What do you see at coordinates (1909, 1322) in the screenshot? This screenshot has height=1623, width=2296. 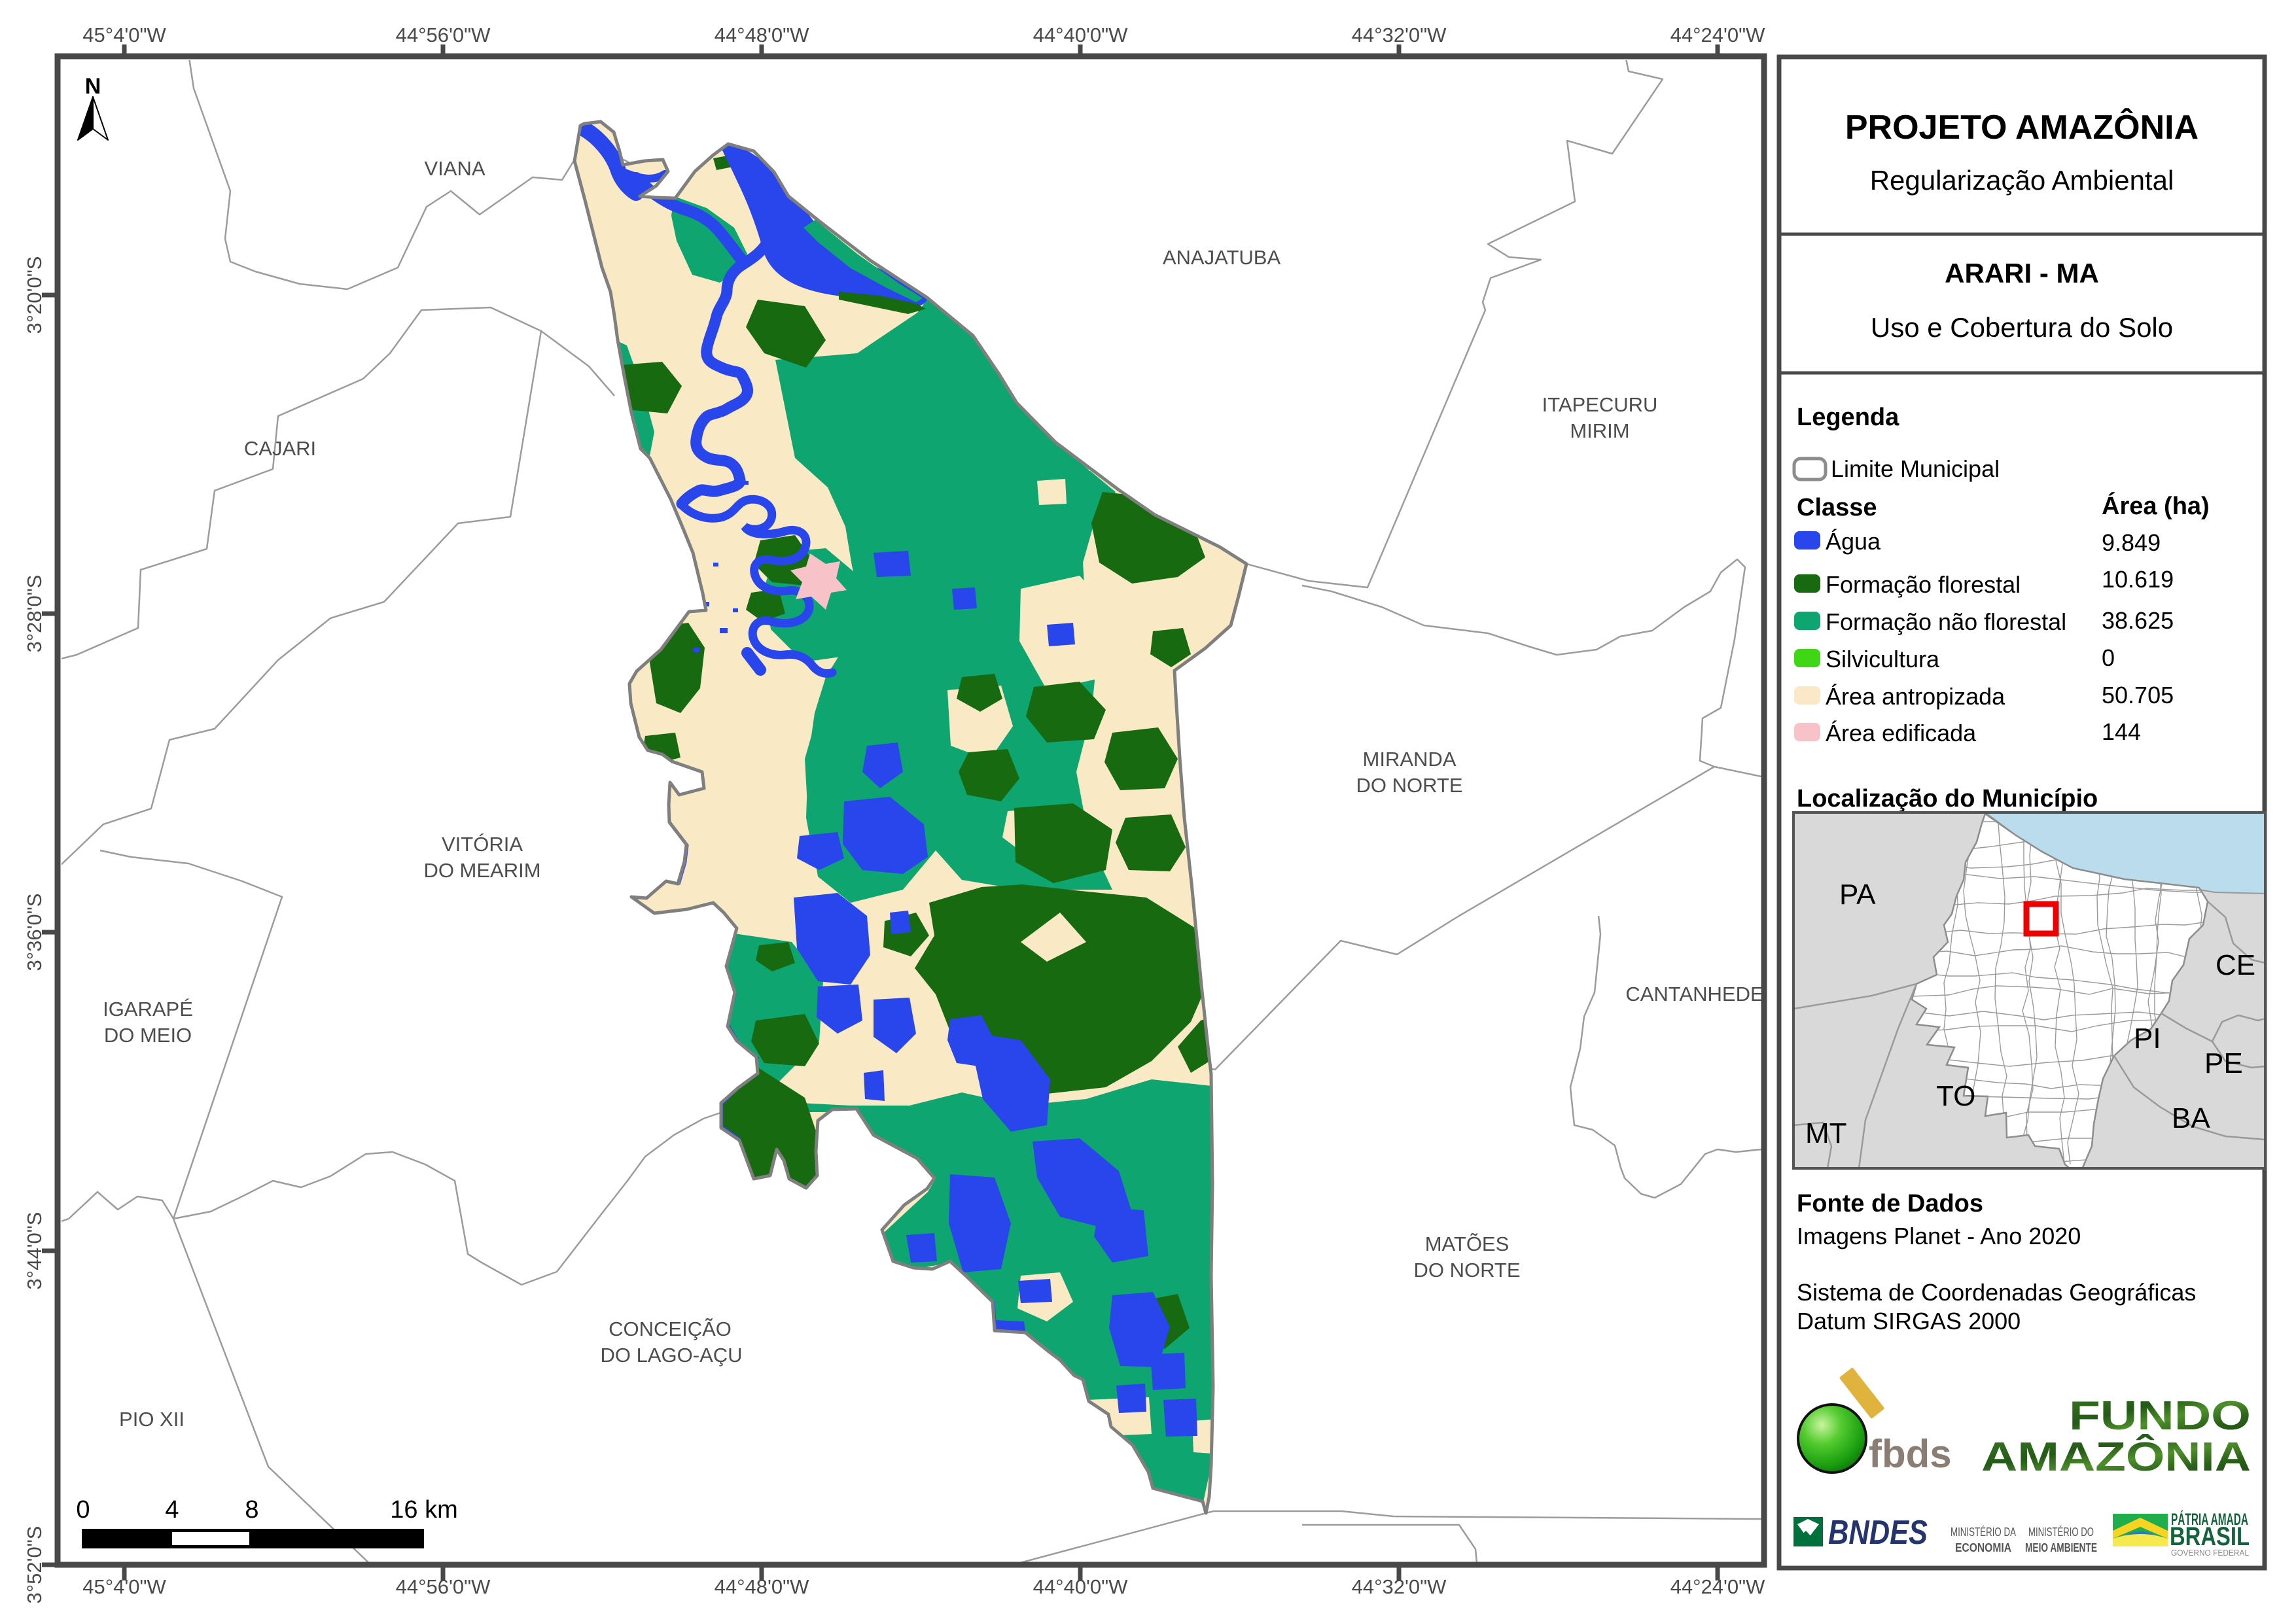 I see `svg-text: Datum SIRGAS 2000` at bounding box center [1909, 1322].